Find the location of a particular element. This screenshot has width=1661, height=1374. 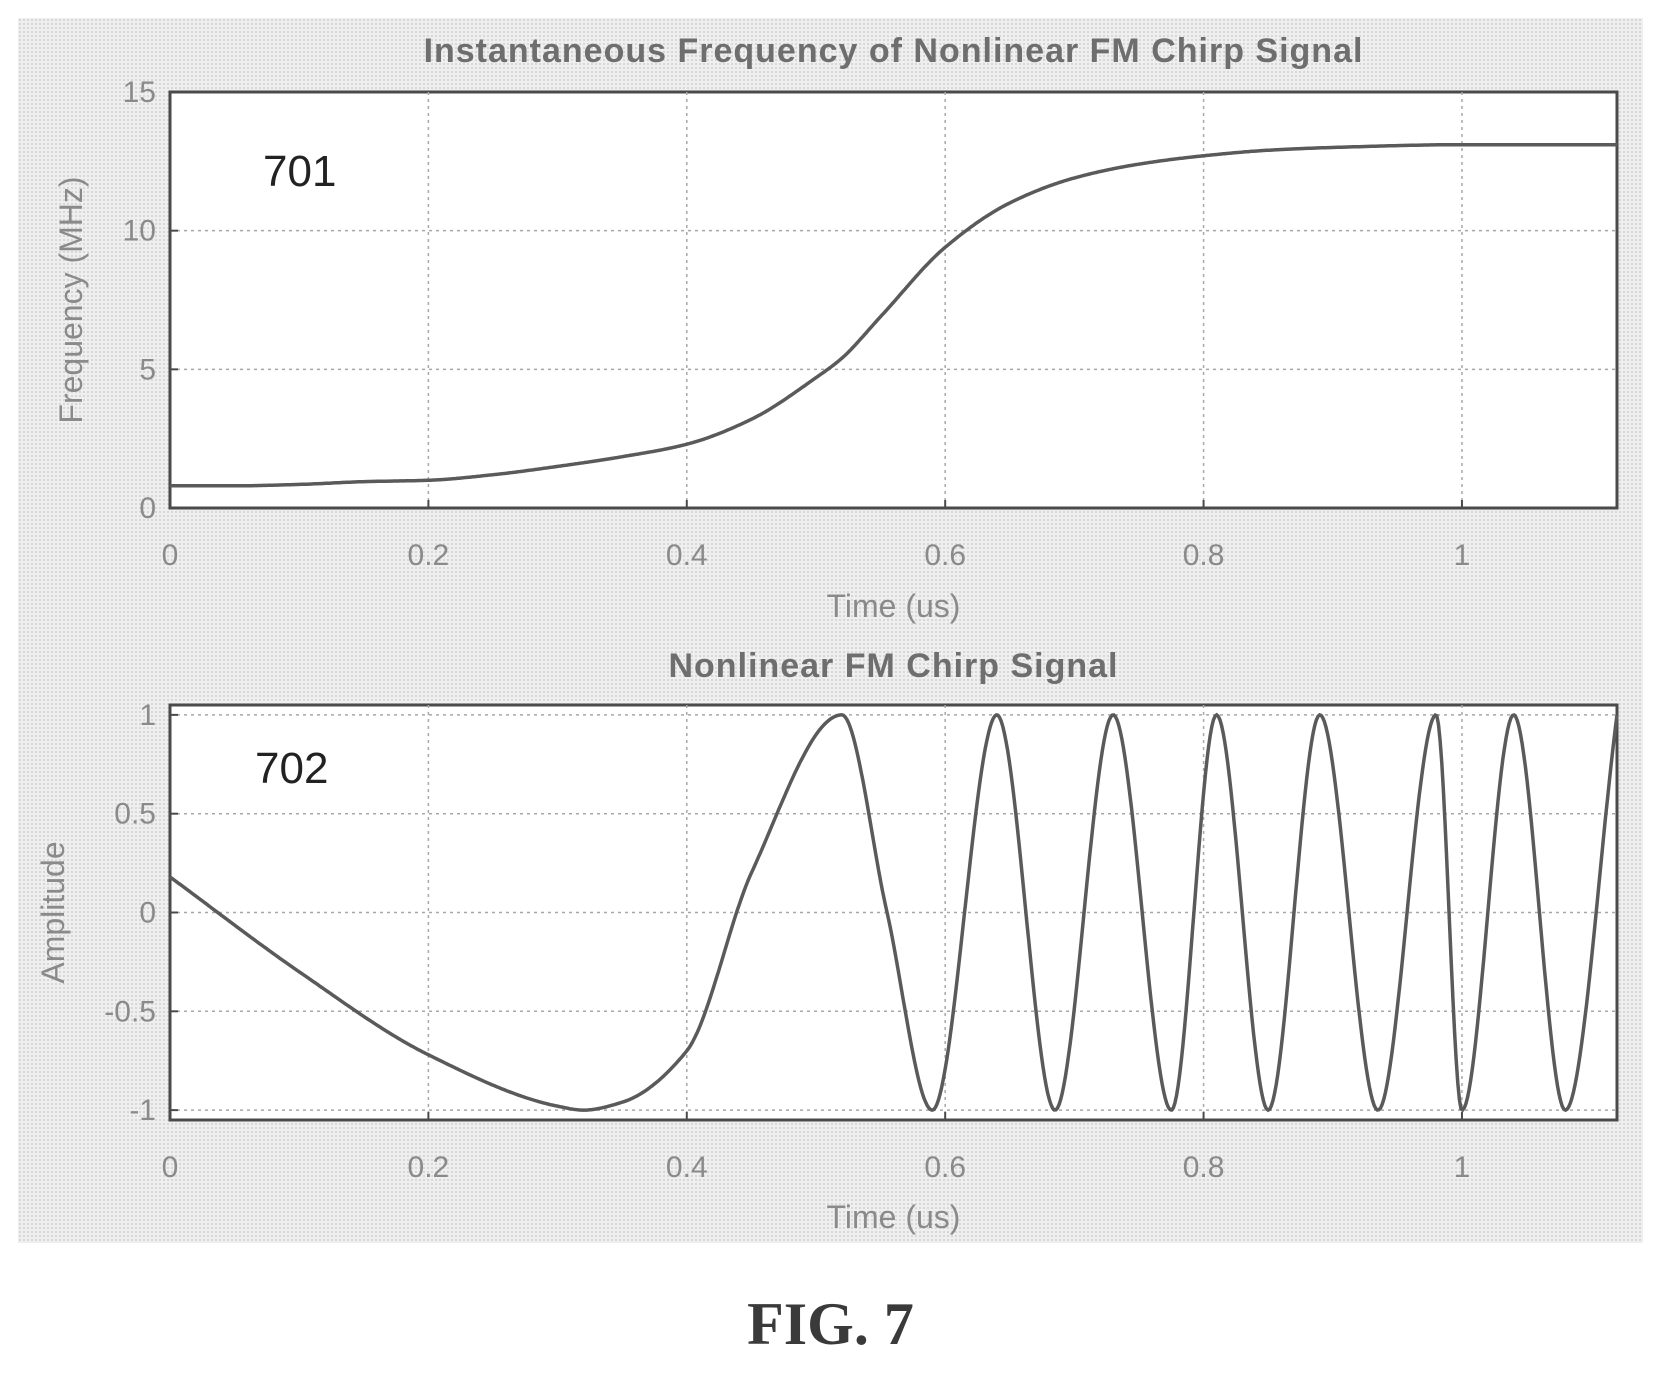

y-tick-label-2-4: 1 is located at coordinates (147, 715).